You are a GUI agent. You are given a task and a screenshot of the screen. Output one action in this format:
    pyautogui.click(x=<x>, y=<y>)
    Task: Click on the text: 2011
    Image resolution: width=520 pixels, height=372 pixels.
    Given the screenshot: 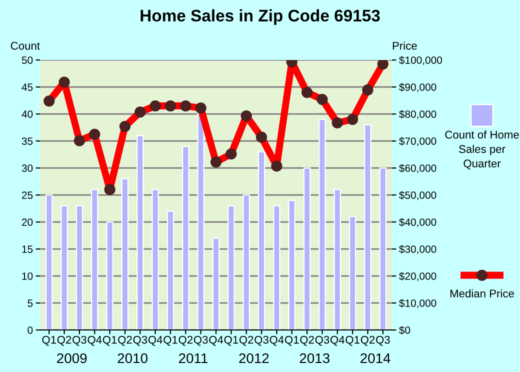 What is the action you would take?
    pyautogui.click(x=193, y=358)
    